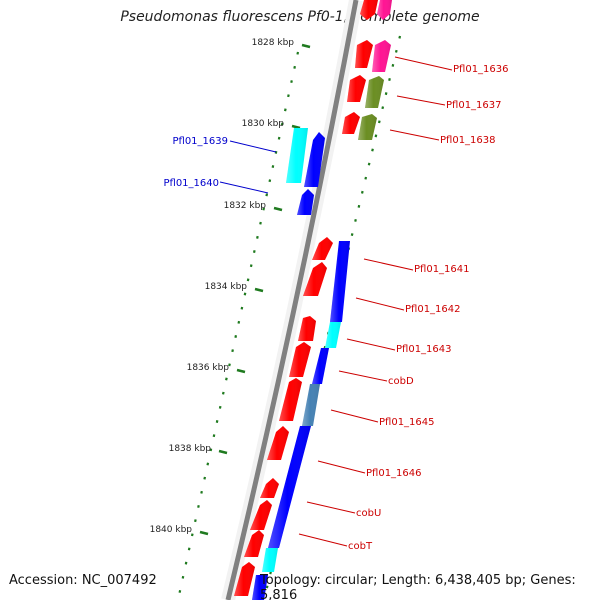 This screenshot has height=600, width=600. I want to click on gene-arrow-cobD-shade, so click(320, 366).